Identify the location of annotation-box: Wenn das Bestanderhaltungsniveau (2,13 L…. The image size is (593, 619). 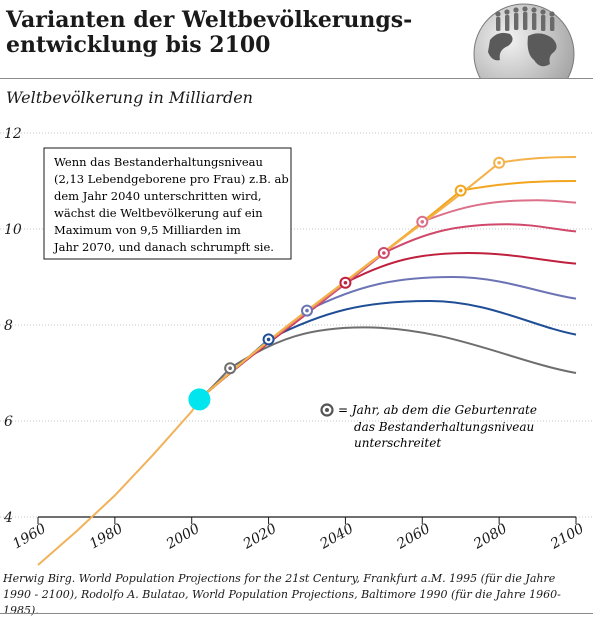
(167, 203).